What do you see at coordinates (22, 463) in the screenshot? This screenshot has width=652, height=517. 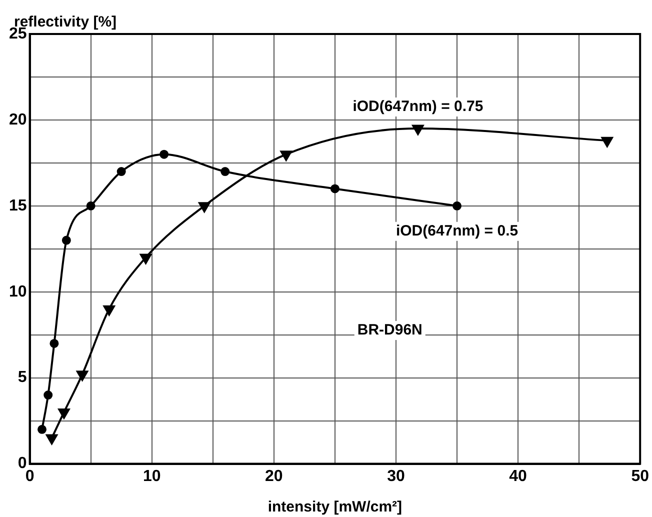 I see `y-tick-label: 0` at bounding box center [22, 463].